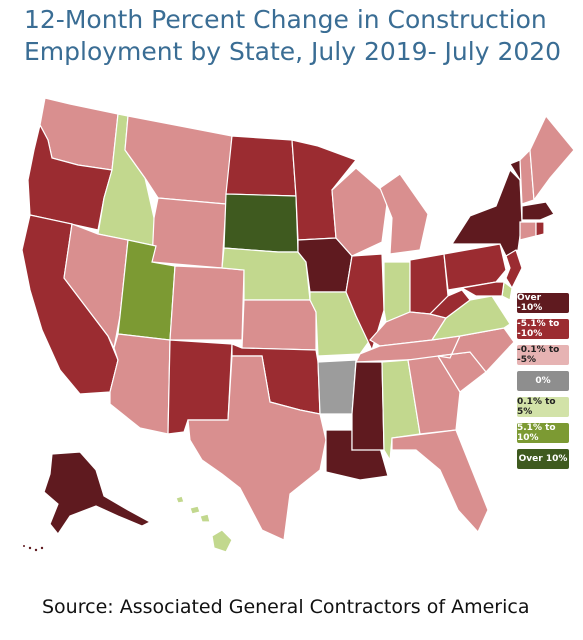  What do you see at coordinates (337, 387) in the screenshot?
I see `state-ar` at bounding box center [337, 387].